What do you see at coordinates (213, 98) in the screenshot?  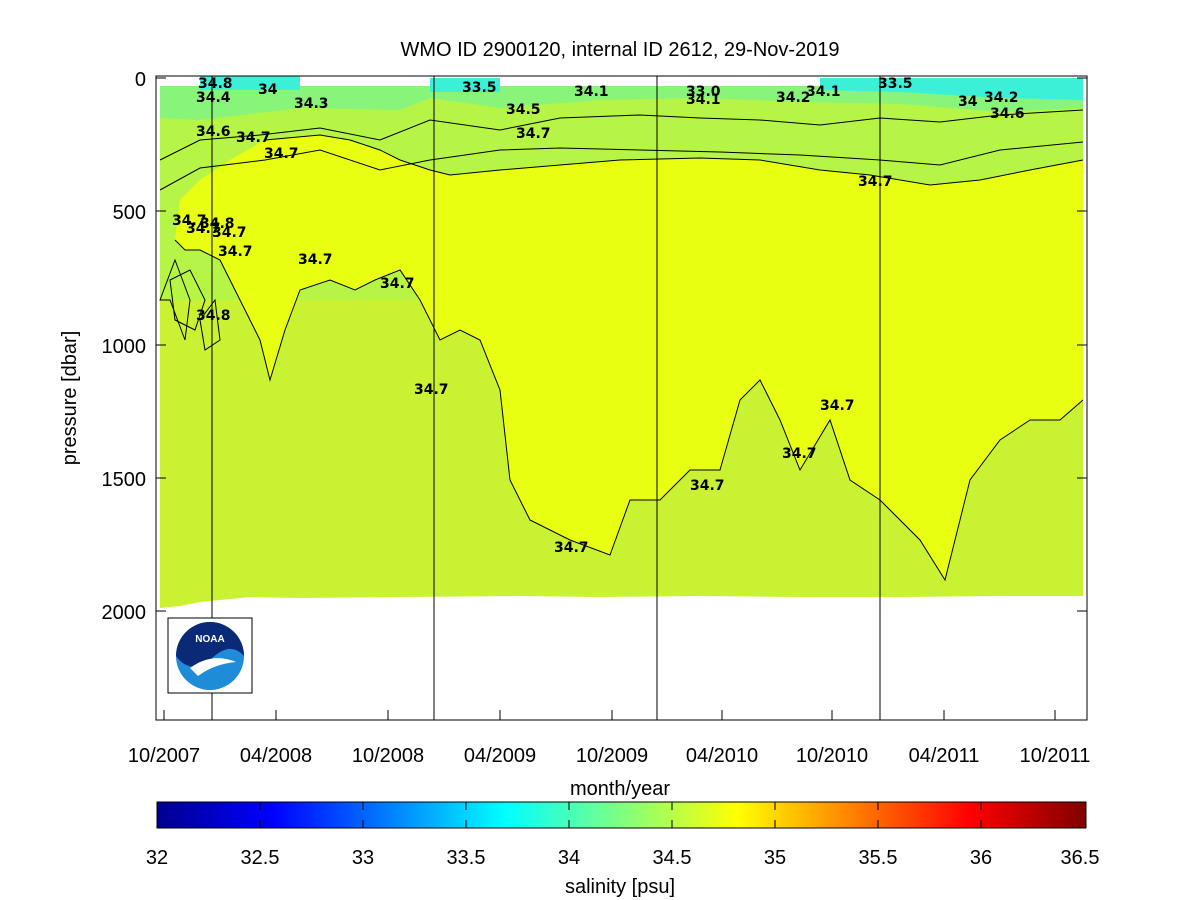 I see `contour-label: 34.4` at bounding box center [213, 98].